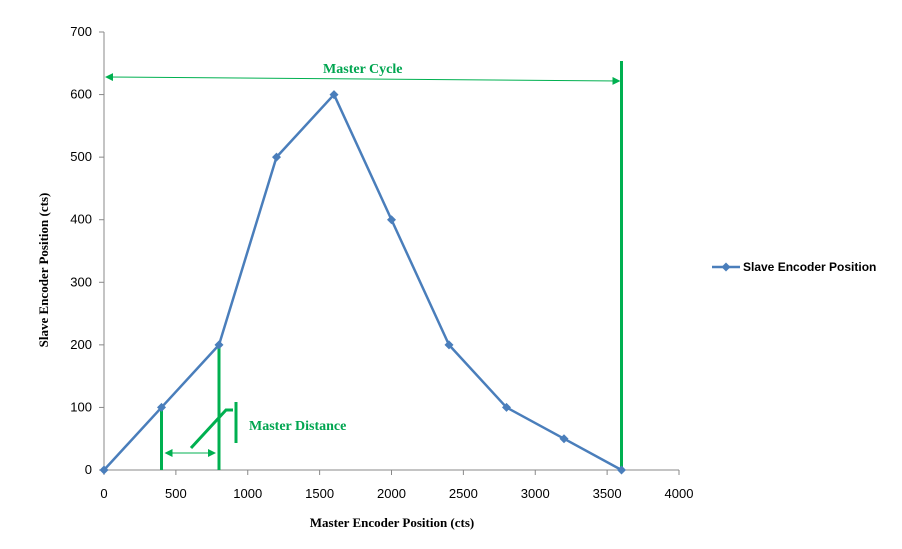 This screenshot has height=549, width=902. I want to click on y-tick-label: 500, so click(81, 156).